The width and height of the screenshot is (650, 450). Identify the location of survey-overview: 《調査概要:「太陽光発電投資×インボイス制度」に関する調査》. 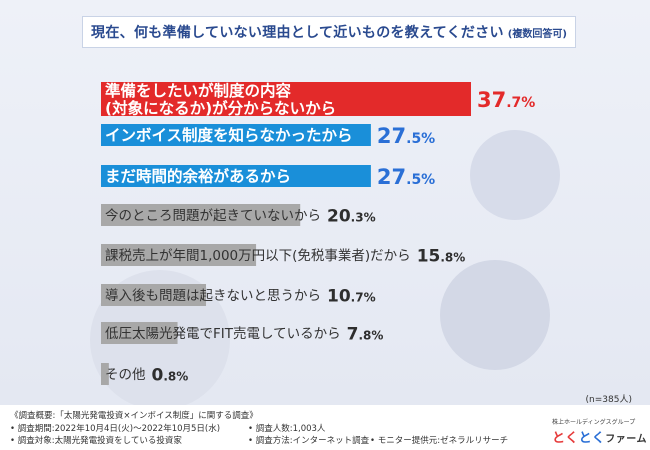
(134, 416).